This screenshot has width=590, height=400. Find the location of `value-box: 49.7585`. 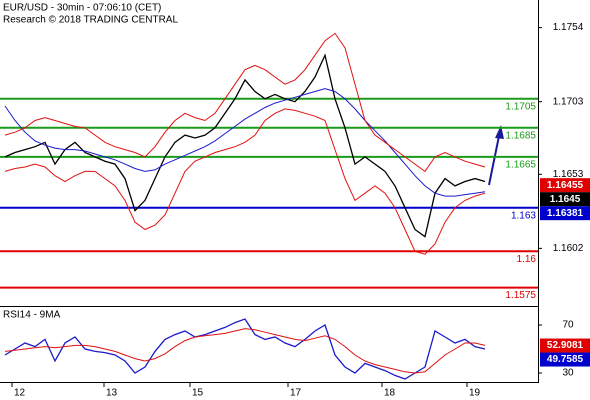

value-box: 49.7585 is located at coordinates (565, 359).